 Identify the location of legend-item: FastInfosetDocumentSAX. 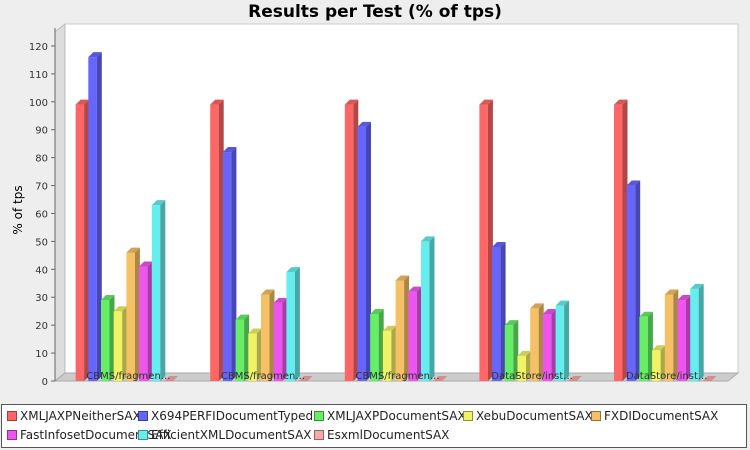
(89, 435).